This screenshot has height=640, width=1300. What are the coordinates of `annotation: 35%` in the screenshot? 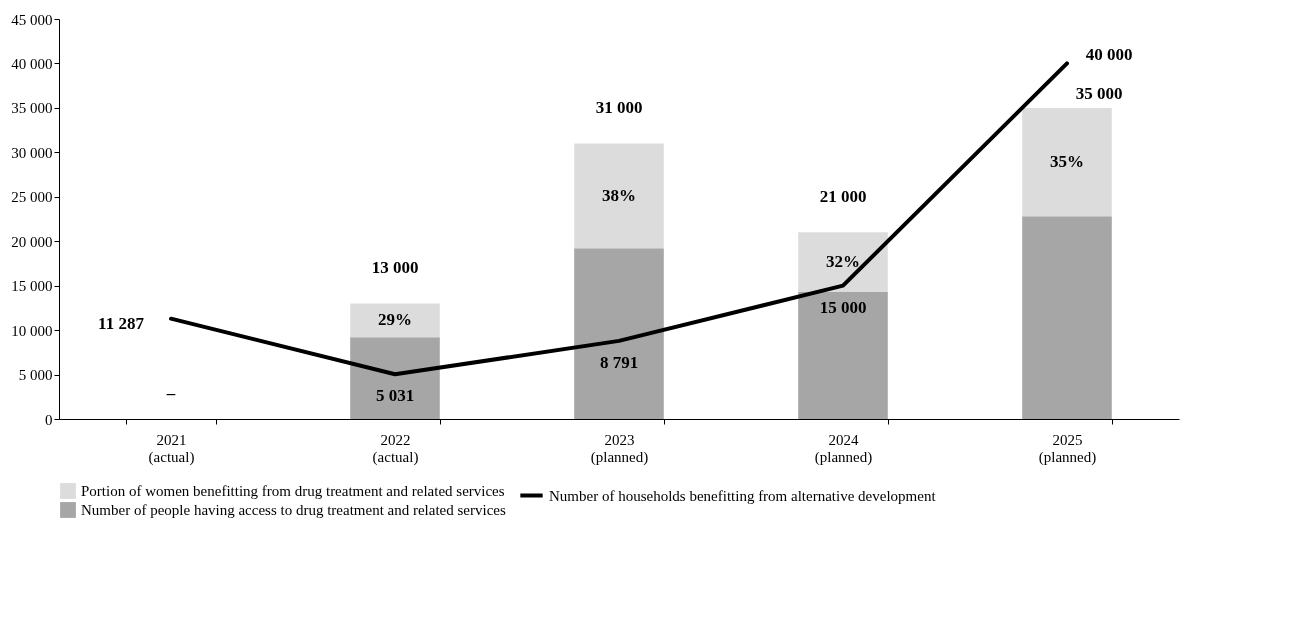 It's located at (1067, 162).